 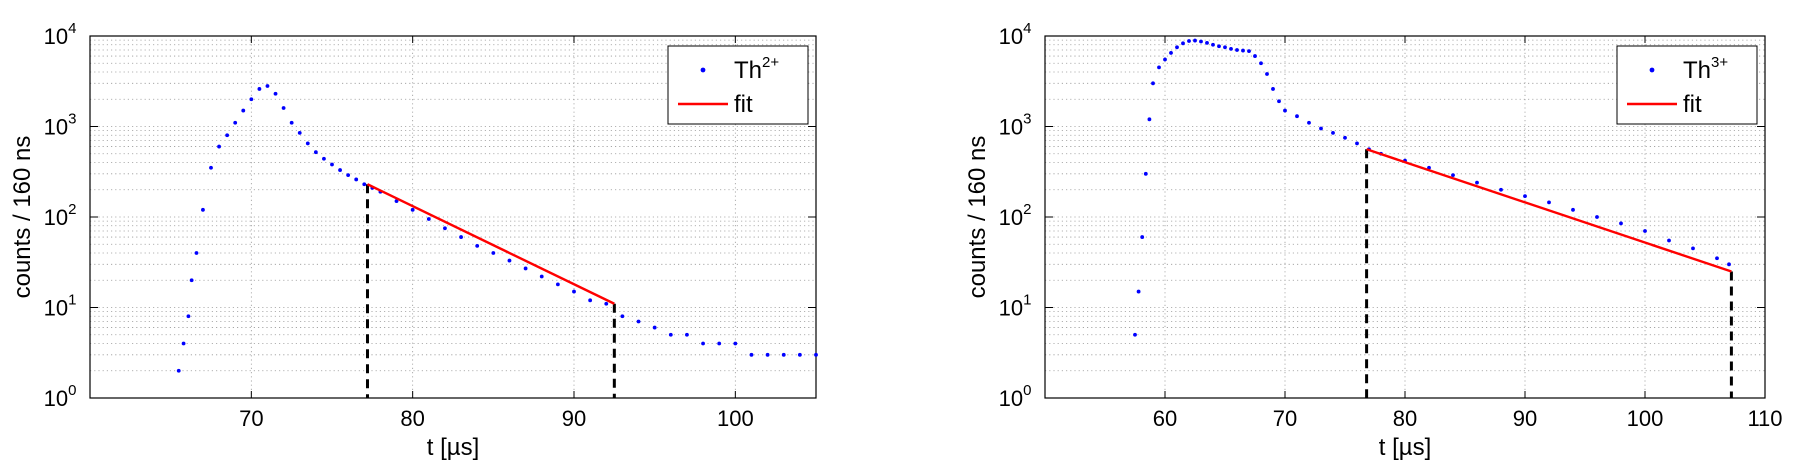 I want to click on legend-label: Th2+, so click(x=756, y=69).